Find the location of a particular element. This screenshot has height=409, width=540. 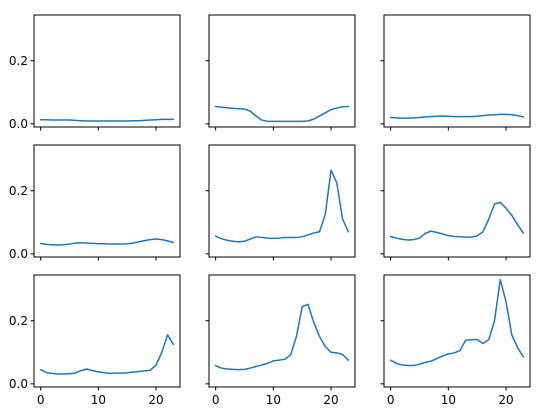

subplot-2-1: 0.0 0.2 is located at coordinates (95, 202).